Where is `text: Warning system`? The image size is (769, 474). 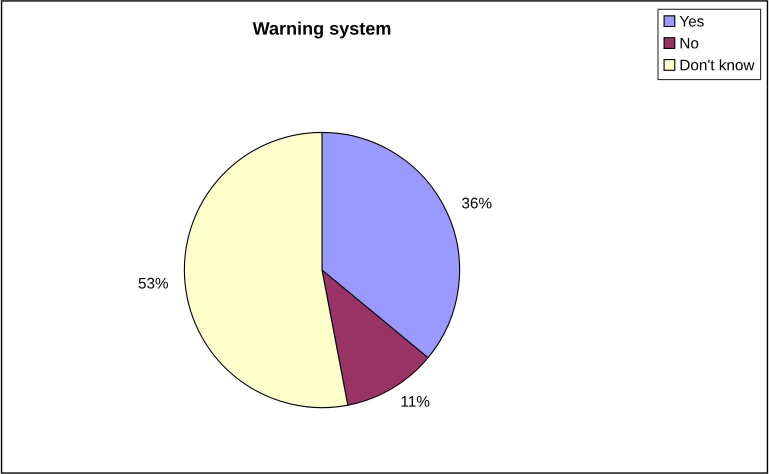
text: Warning system is located at coordinates (321, 30).